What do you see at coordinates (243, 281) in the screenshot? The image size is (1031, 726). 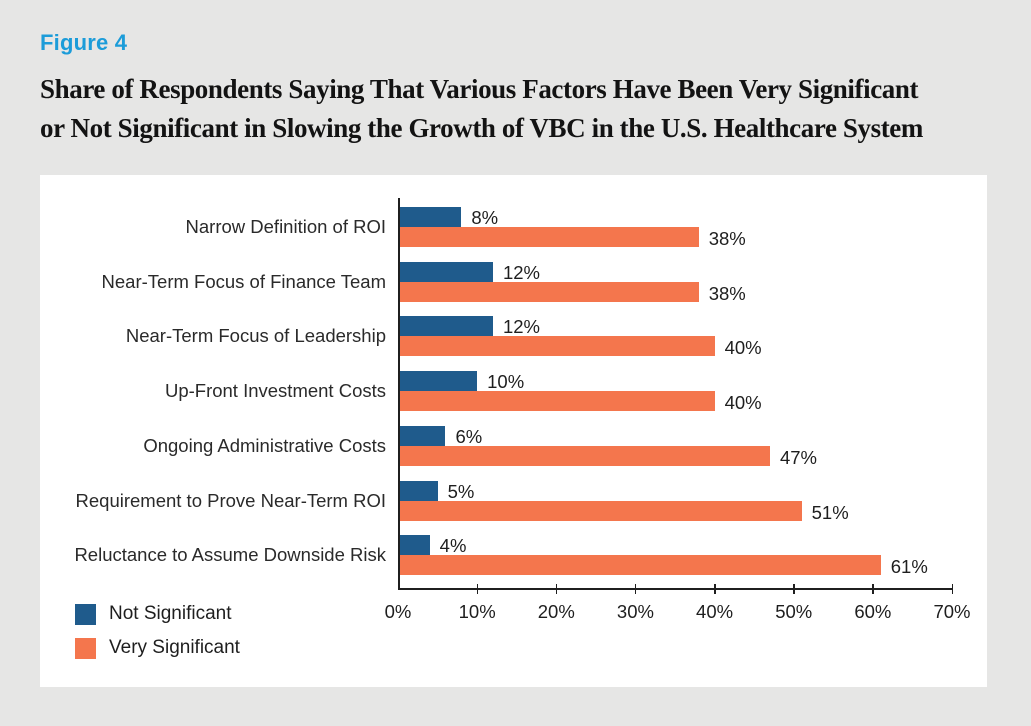 I see `category-label: Near-Term Focus of Finance Team` at bounding box center [243, 281].